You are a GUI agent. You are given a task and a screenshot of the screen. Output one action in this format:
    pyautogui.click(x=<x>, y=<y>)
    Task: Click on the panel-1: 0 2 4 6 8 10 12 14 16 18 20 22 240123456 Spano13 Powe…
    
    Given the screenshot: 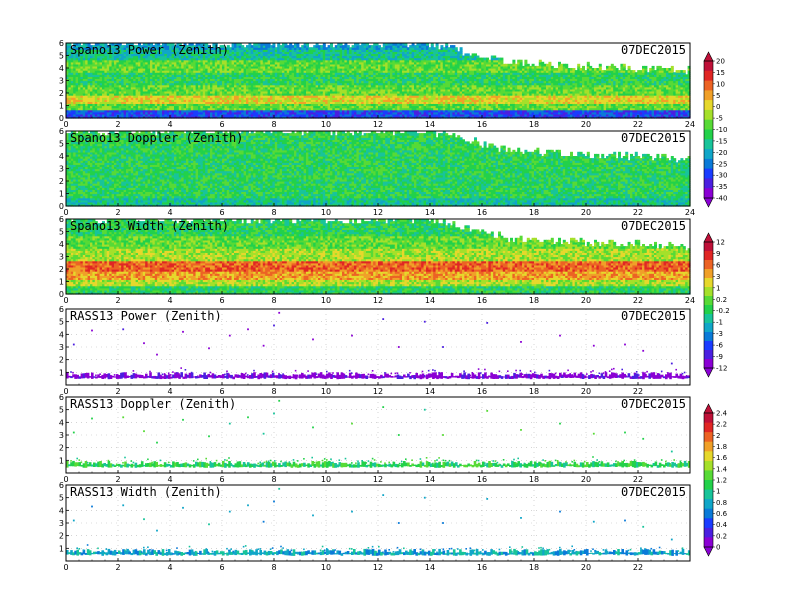 What is the action you would take?
    pyautogui.click(x=377, y=84)
    